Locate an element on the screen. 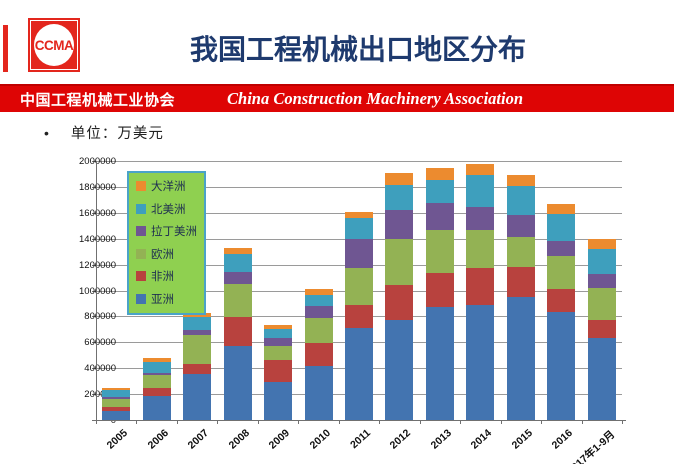 Image resolution: width=674 pixels, height=464 pixels. banner-chinese-name: 中国工程机械工业协会 is located at coordinates (98, 100).